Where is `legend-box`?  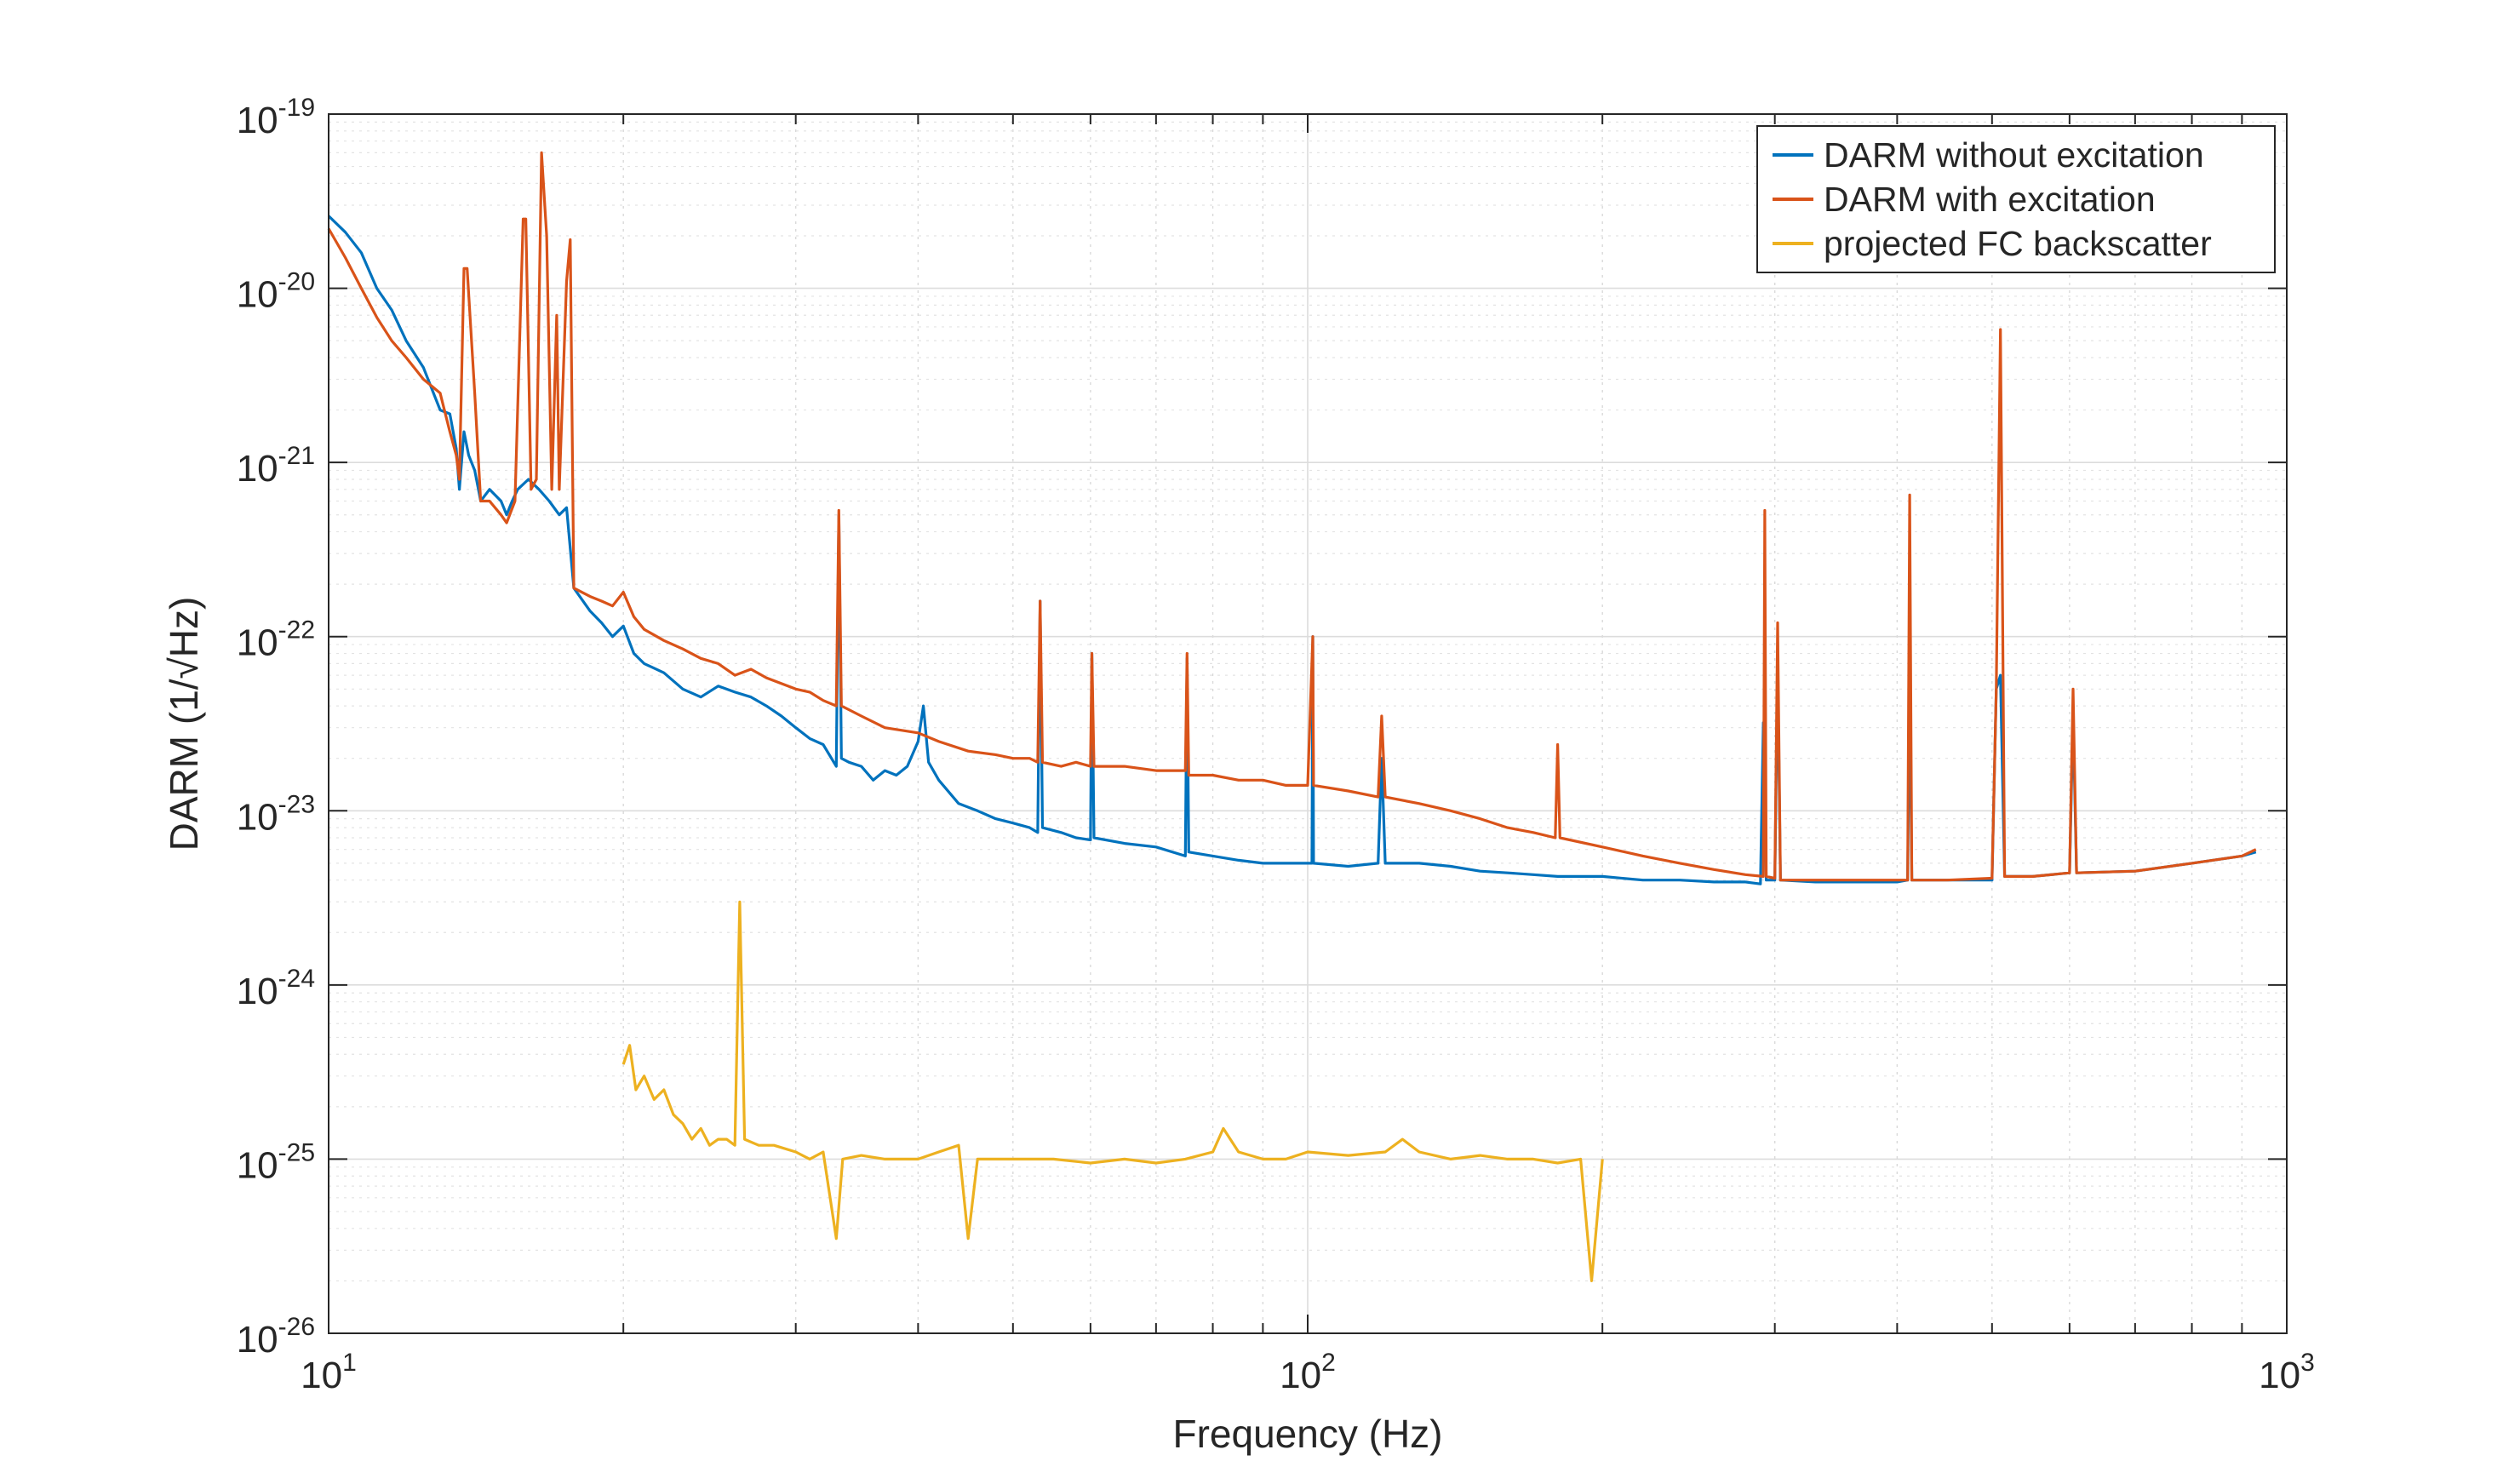
legend-box is located at coordinates (2016, 199).